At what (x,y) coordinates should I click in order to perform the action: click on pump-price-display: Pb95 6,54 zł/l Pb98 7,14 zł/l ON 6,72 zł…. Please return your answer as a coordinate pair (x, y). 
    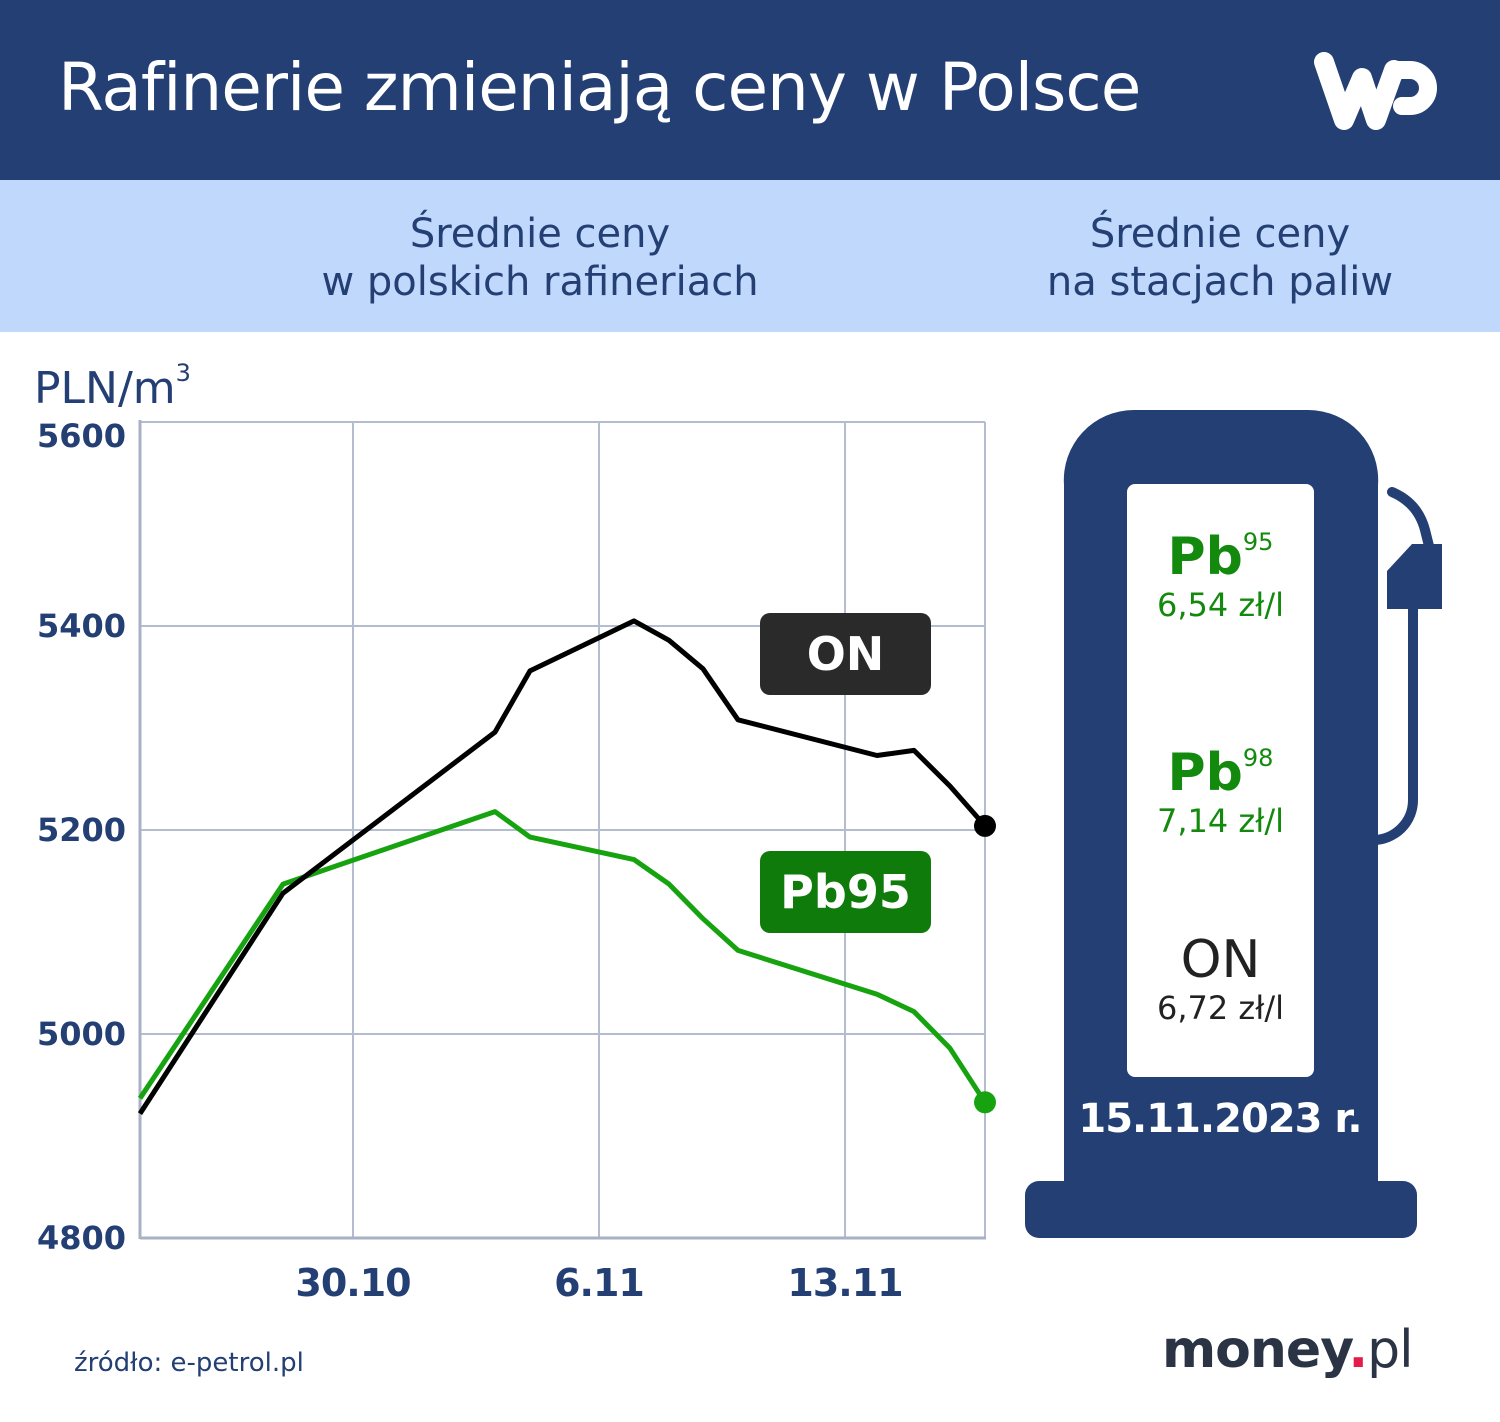
    Looking at the image, I should click on (1220, 780).